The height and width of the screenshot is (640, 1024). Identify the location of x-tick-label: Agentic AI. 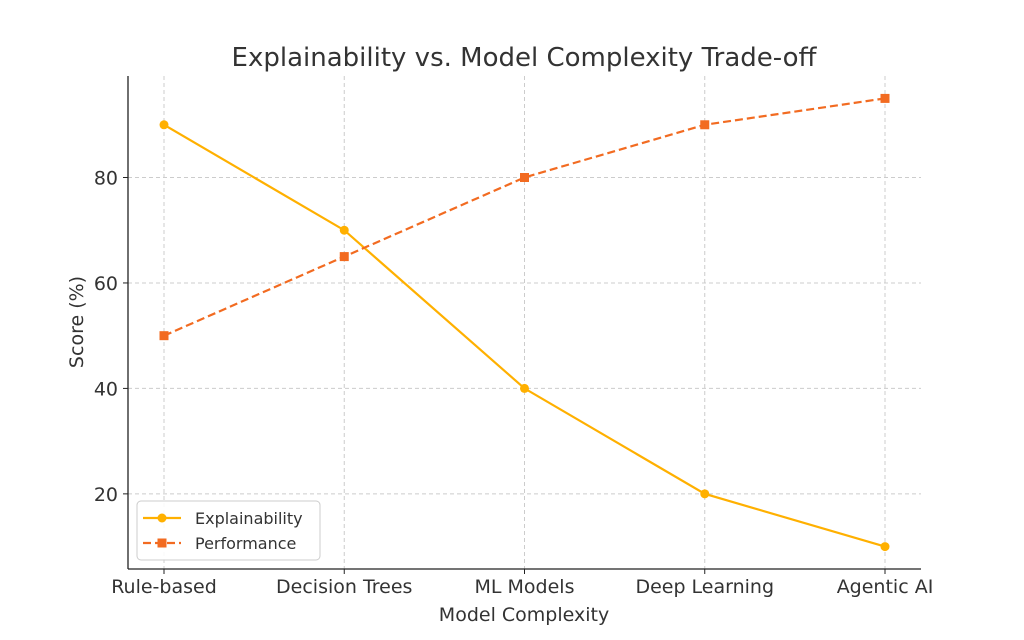
(885, 587).